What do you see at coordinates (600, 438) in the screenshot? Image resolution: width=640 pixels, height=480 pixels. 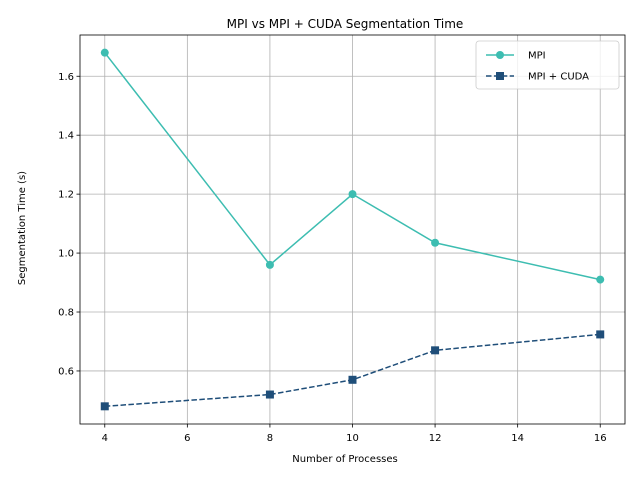 I see `x-tick-label: 16` at bounding box center [600, 438].